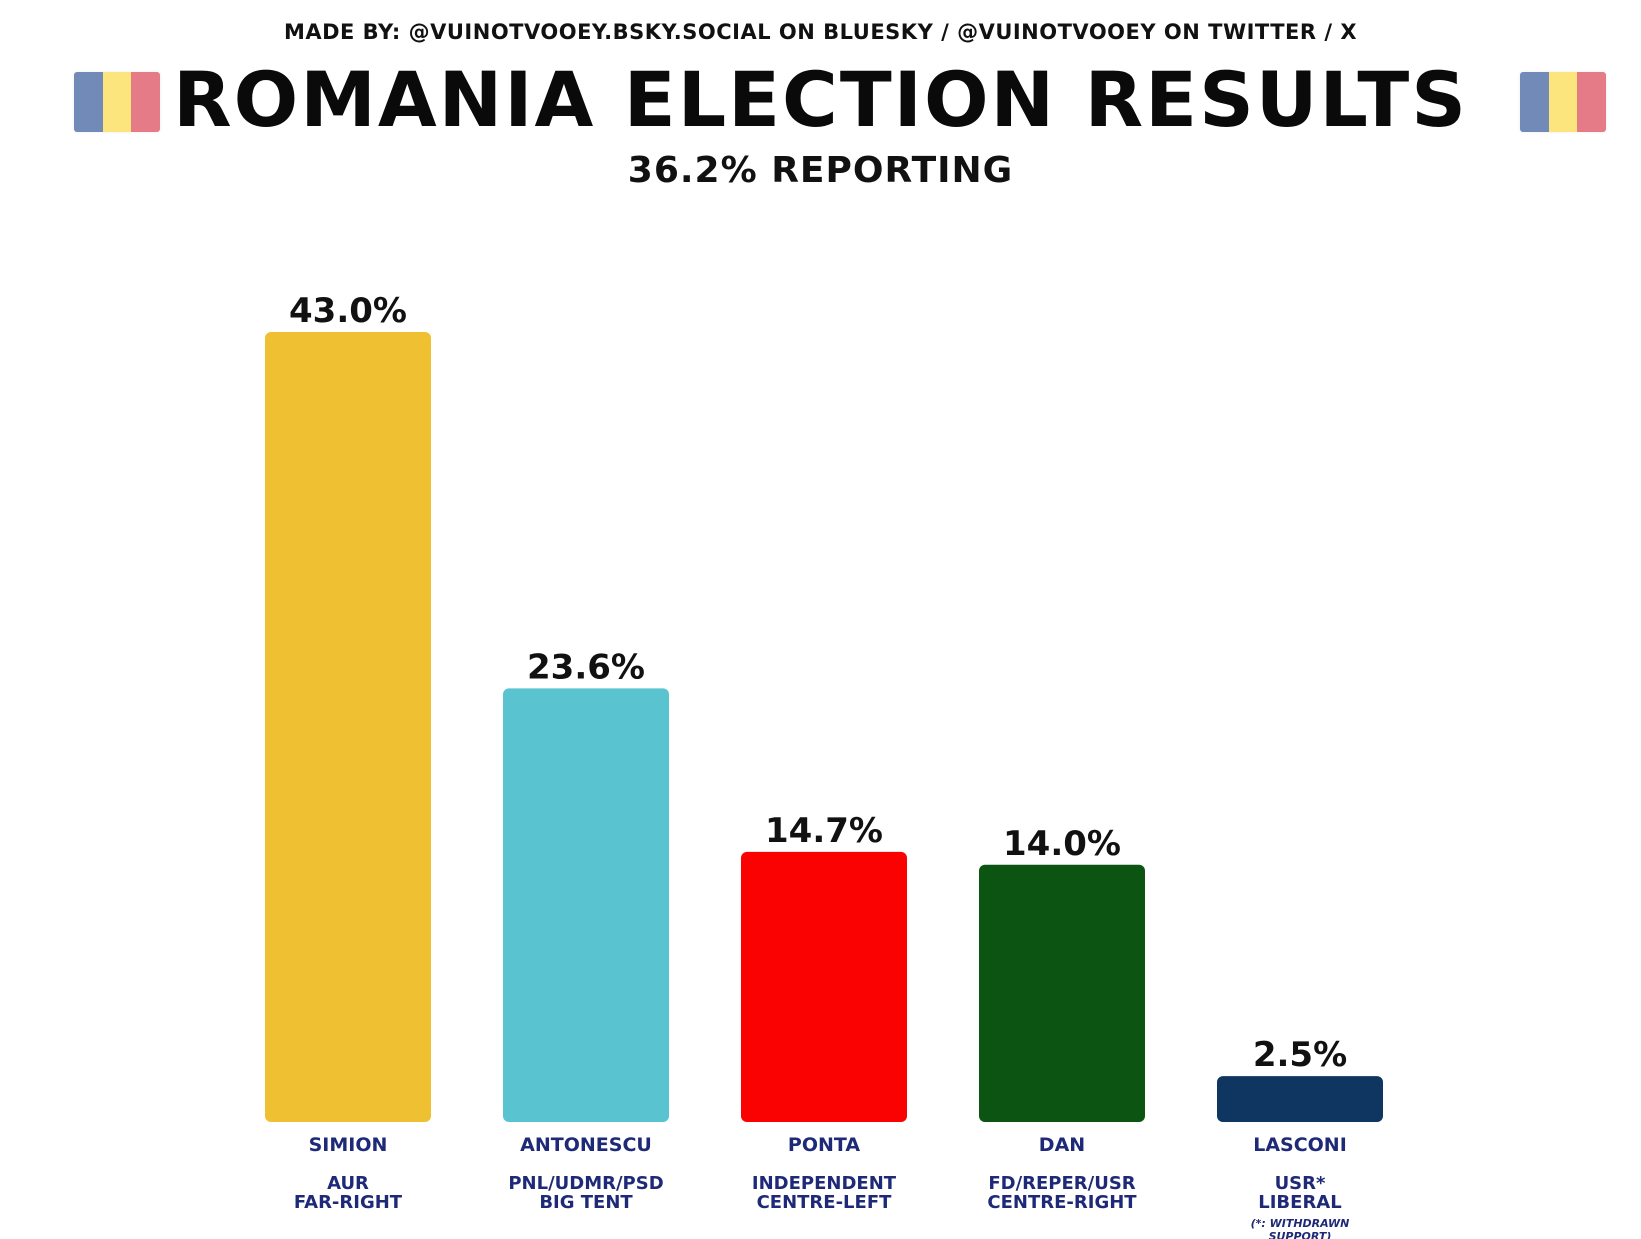  What do you see at coordinates (348, 311) in the screenshot?
I see `value-label-simion: 43.0%` at bounding box center [348, 311].